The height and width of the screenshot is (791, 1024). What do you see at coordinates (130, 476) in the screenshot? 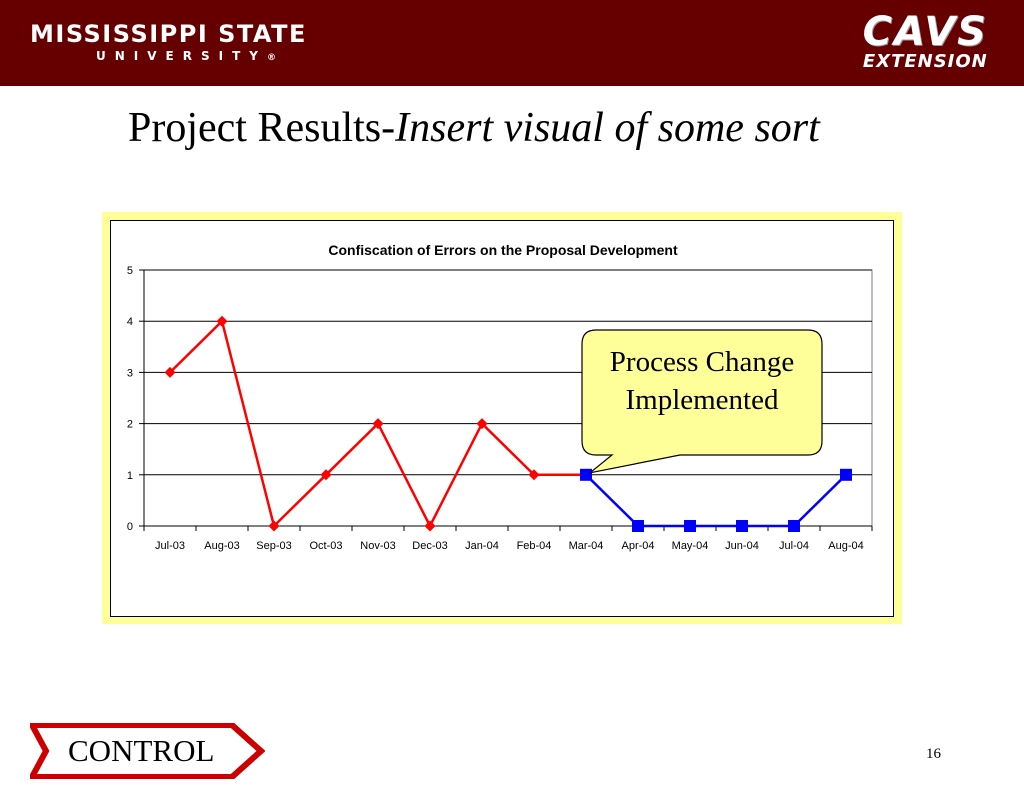
I see `y-tick-label: 1` at bounding box center [130, 476].